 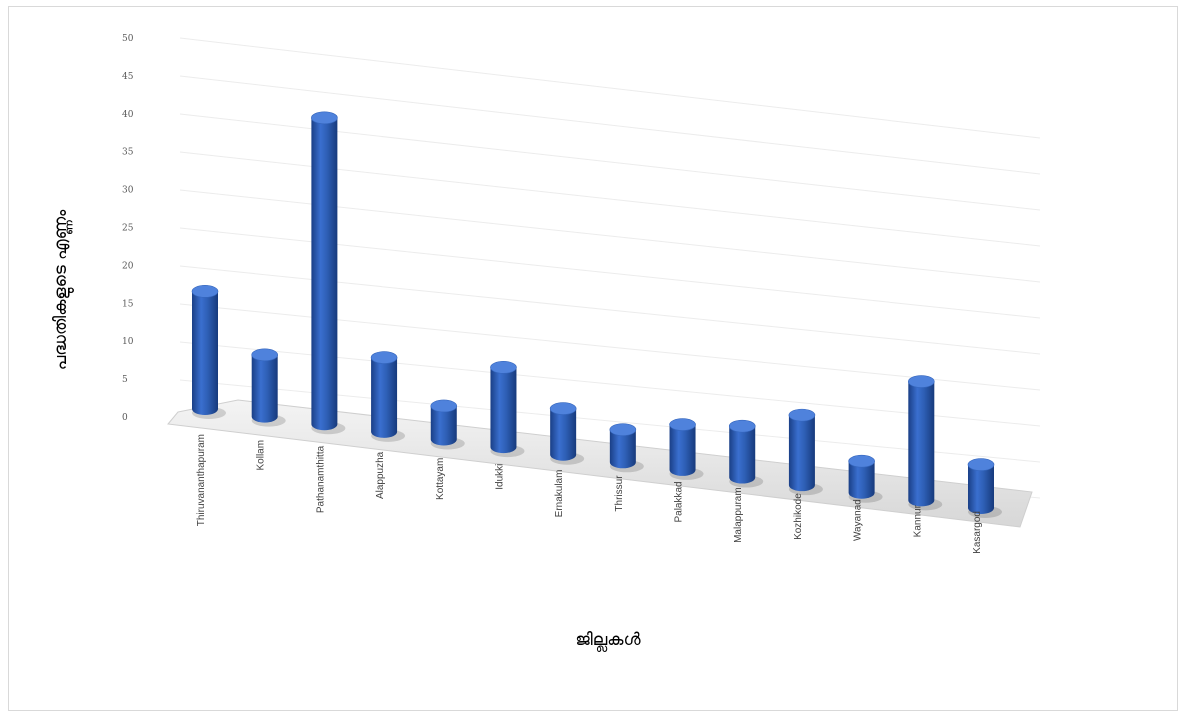 What do you see at coordinates (679, 501) in the screenshot?
I see `x-category-label: Palakkad` at bounding box center [679, 501].